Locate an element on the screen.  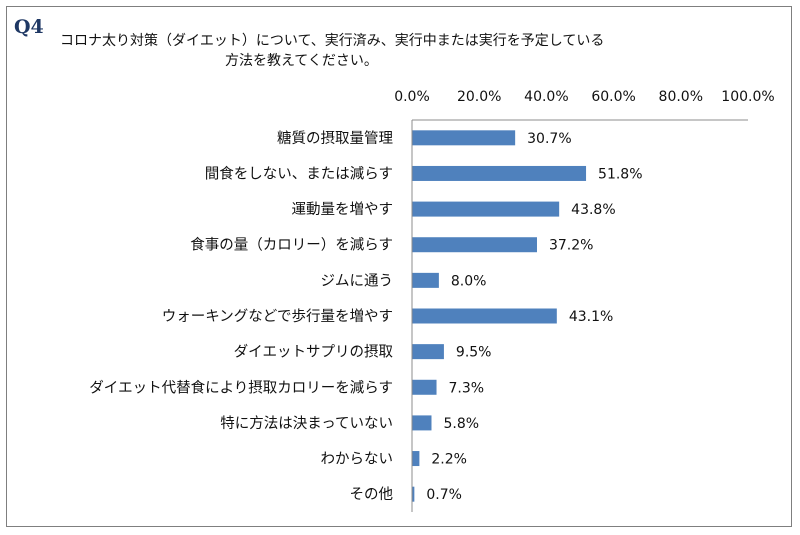
question-number: Q4 is located at coordinates (29, 27).